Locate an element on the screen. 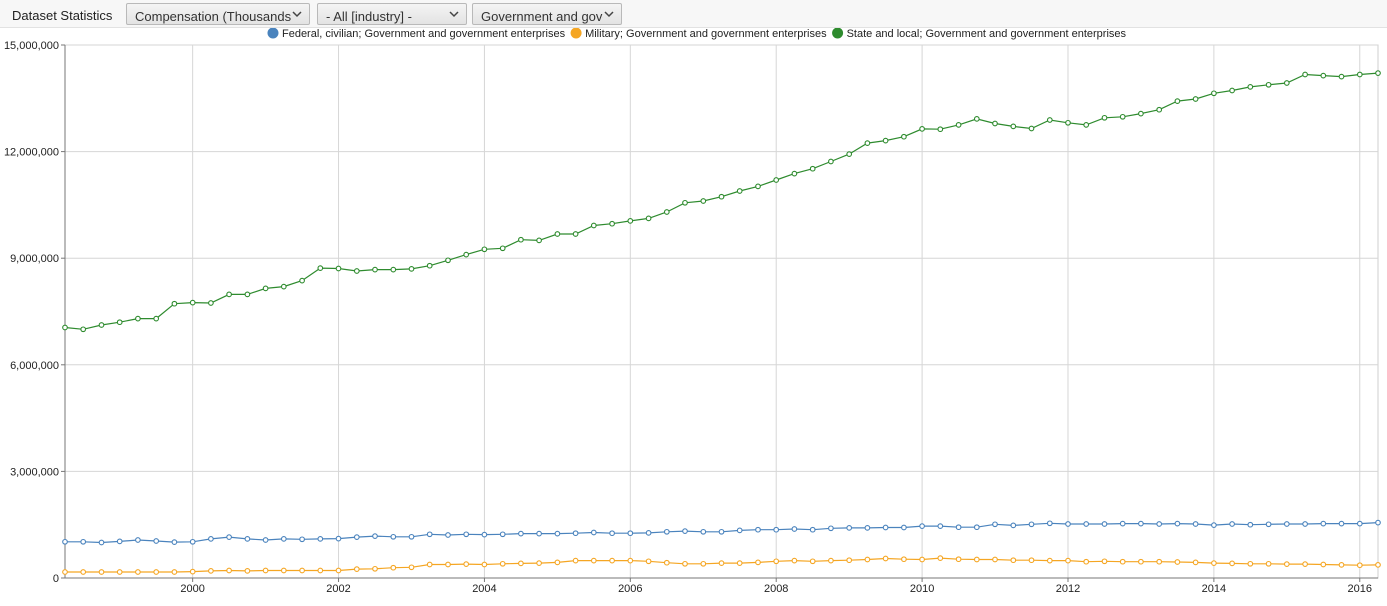 The image size is (1387, 606). industry-dropdown: - All [industry] - is located at coordinates (392, 14).